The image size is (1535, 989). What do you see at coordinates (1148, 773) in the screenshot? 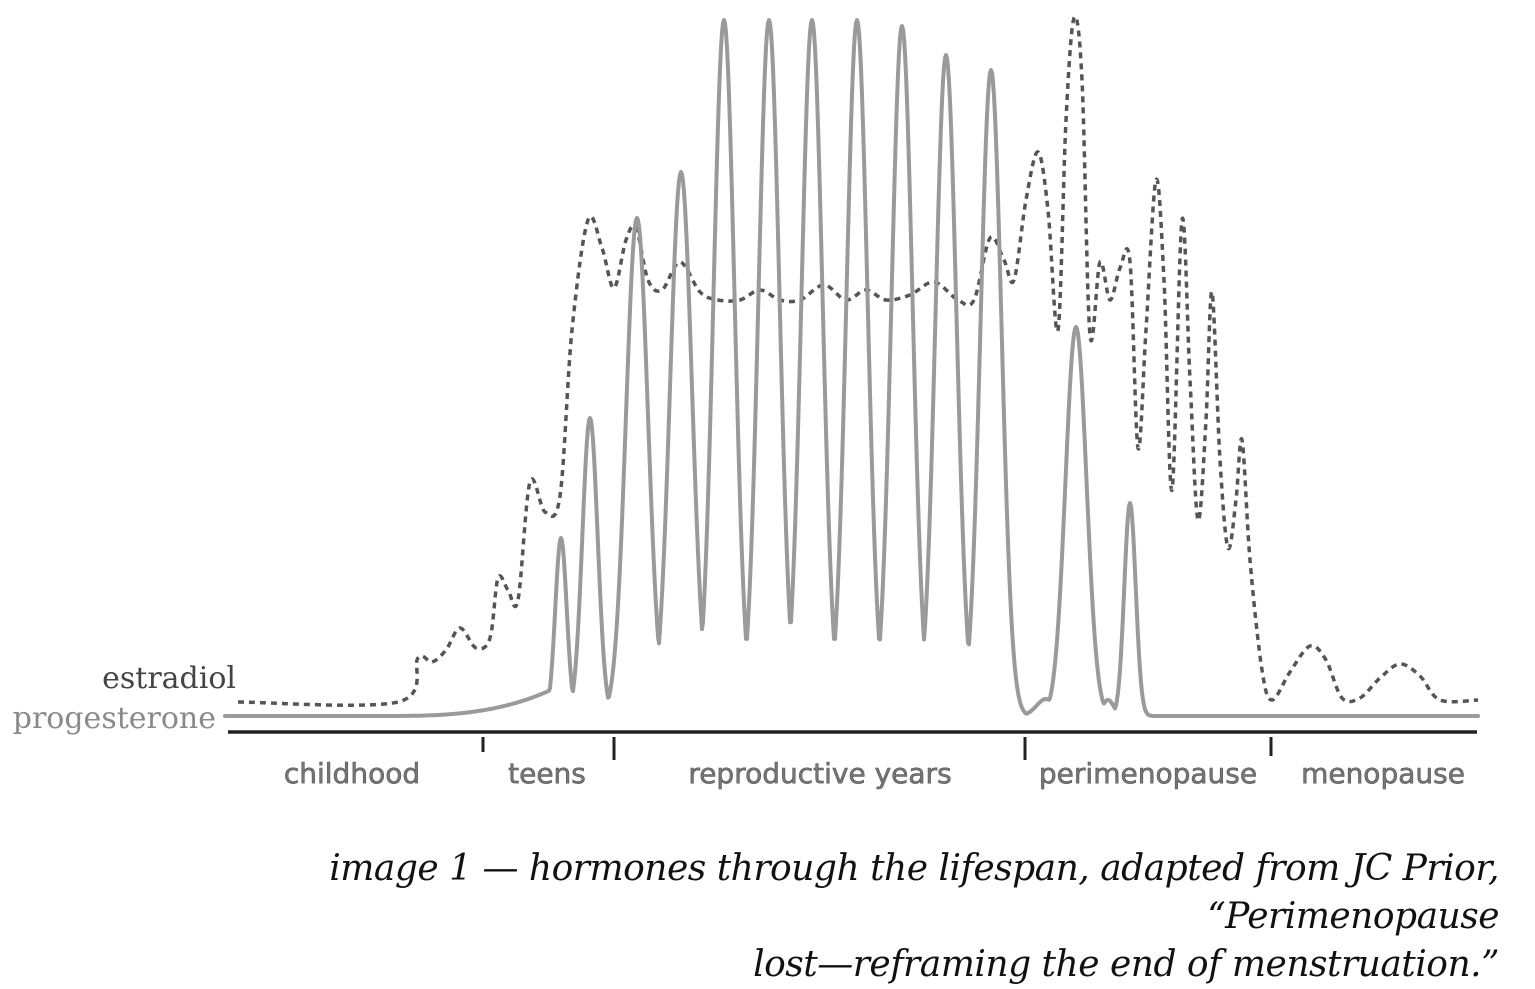
I see `stage-perimenopause: perimenopause` at bounding box center [1148, 773].